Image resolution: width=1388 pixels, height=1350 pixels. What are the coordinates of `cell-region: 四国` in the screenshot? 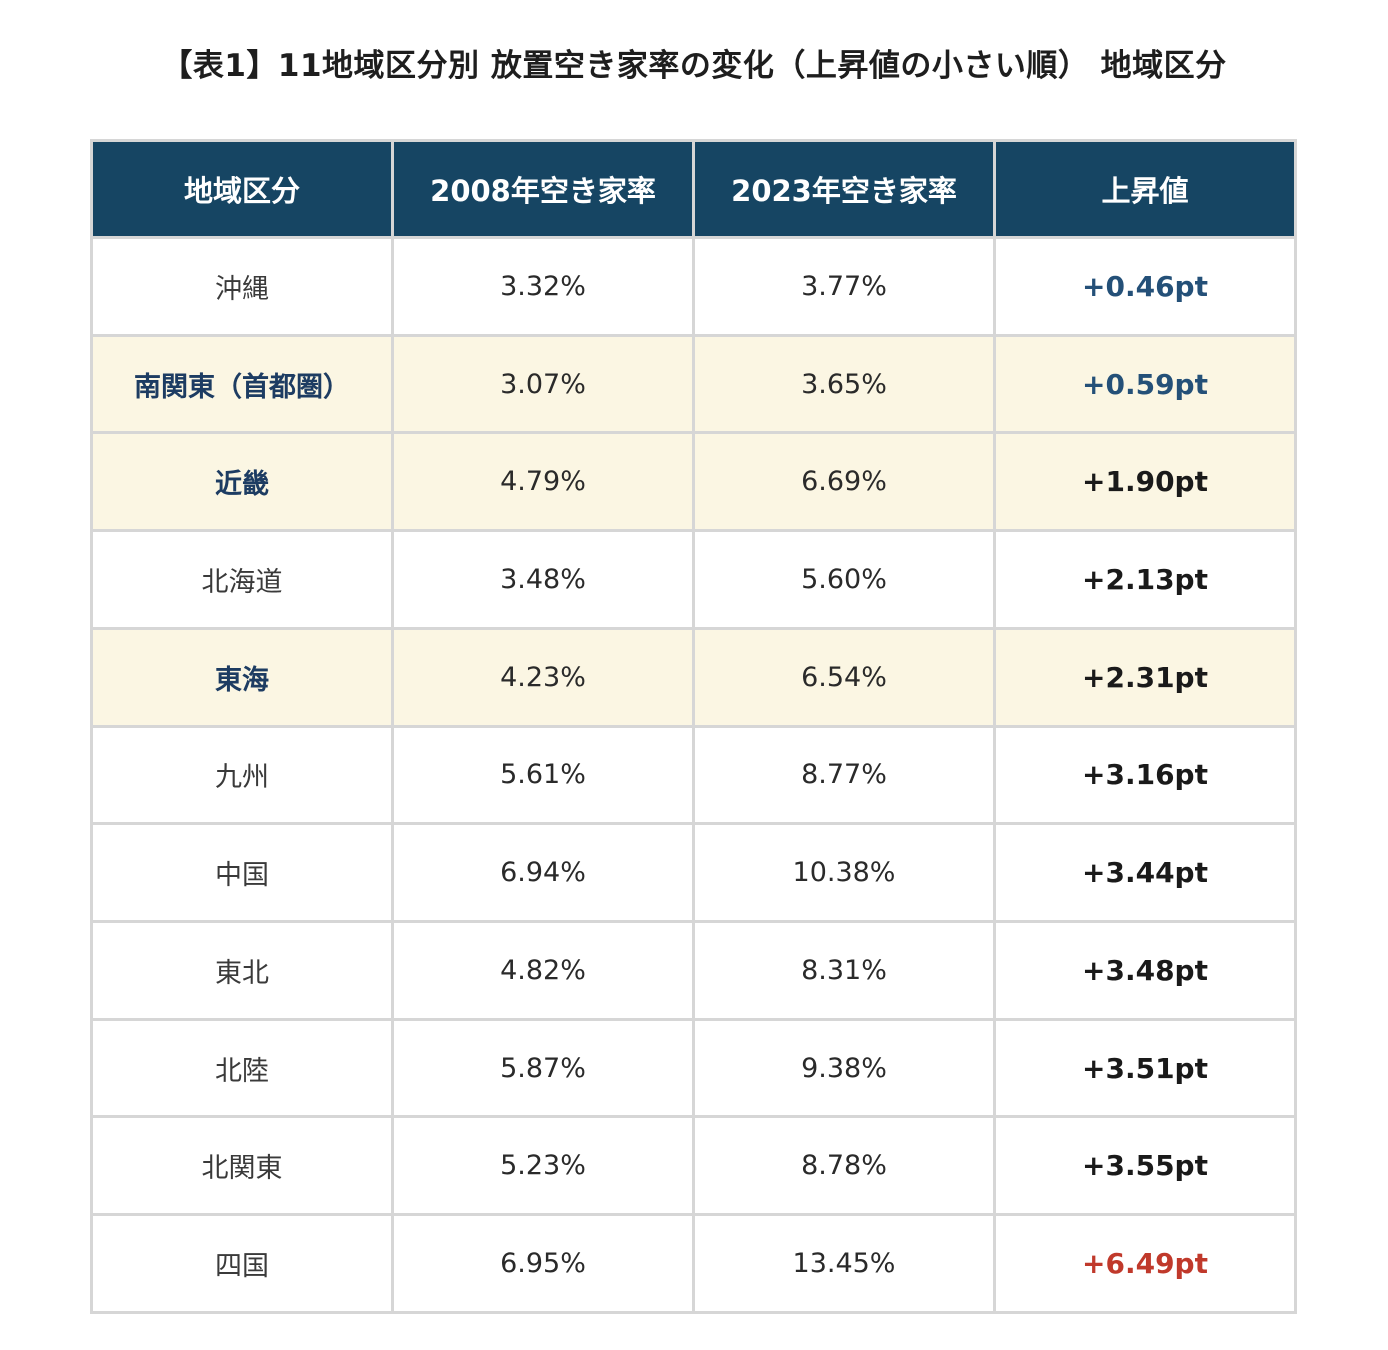 It's located at (242, 1263).